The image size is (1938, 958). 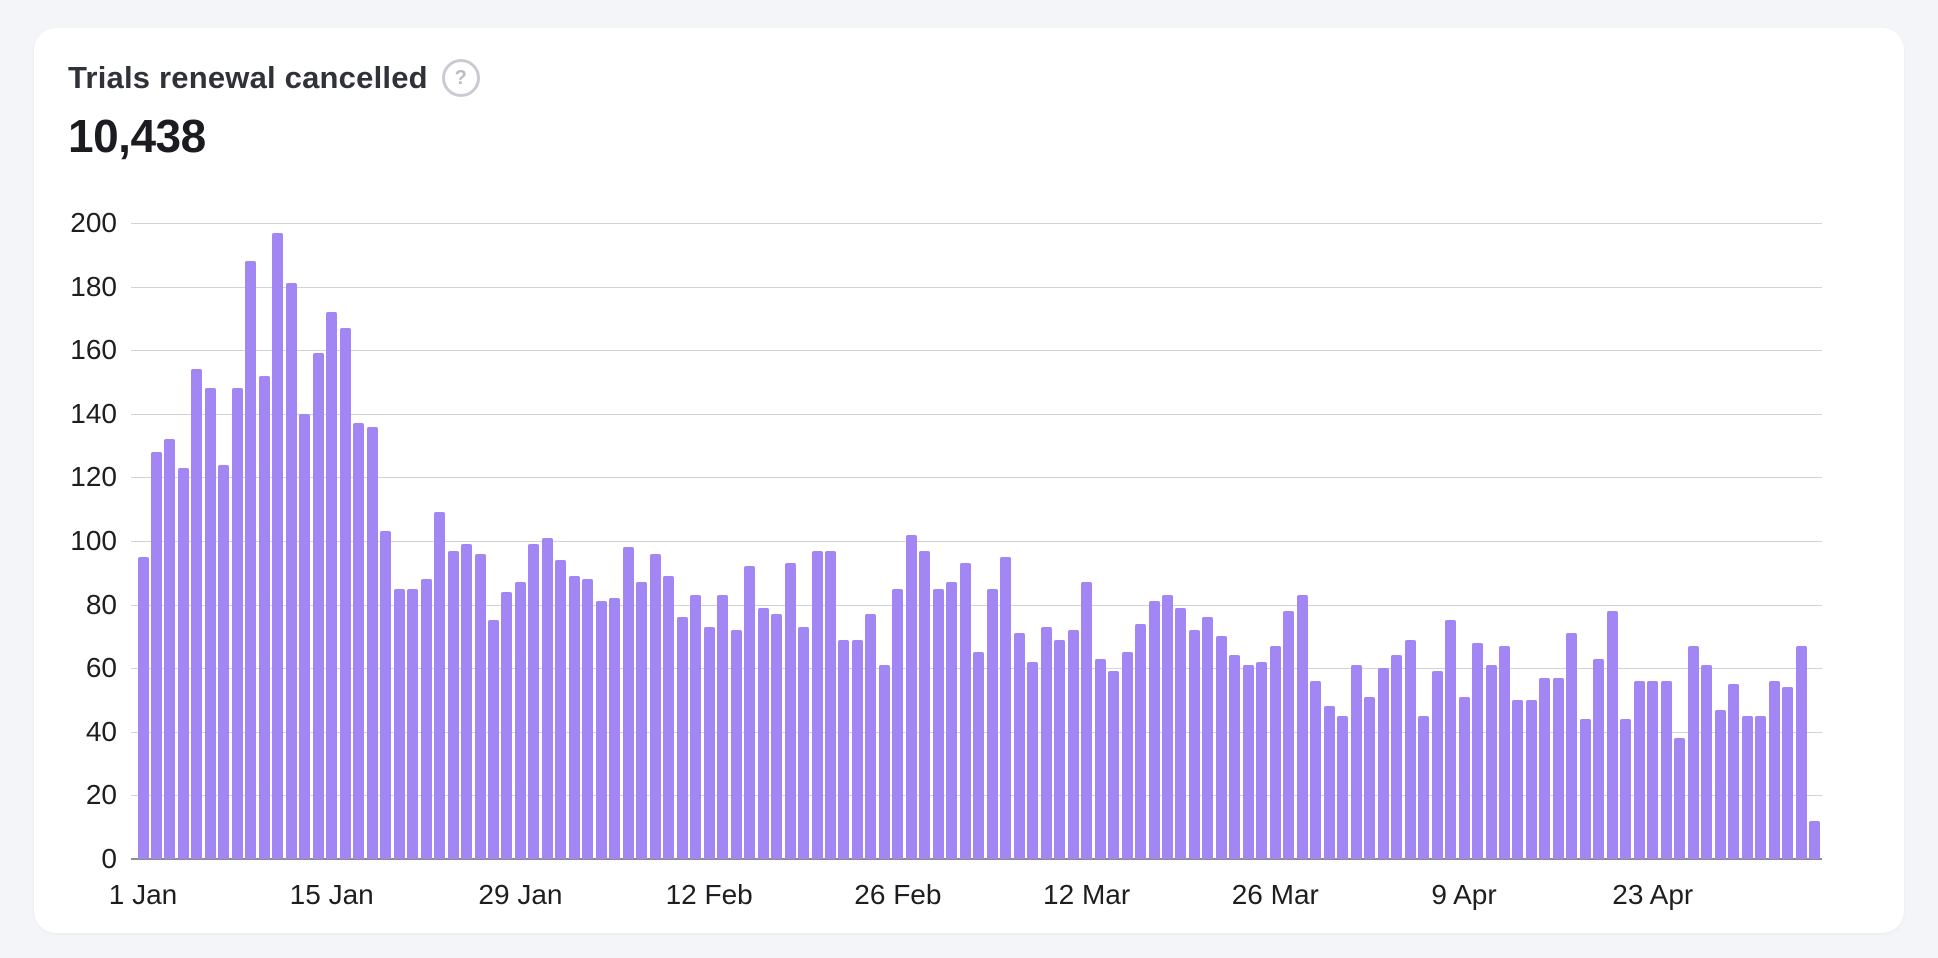 What do you see at coordinates (1141, 741) in the screenshot?
I see `chart-bar-16-mar` at bounding box center [1141, 741].